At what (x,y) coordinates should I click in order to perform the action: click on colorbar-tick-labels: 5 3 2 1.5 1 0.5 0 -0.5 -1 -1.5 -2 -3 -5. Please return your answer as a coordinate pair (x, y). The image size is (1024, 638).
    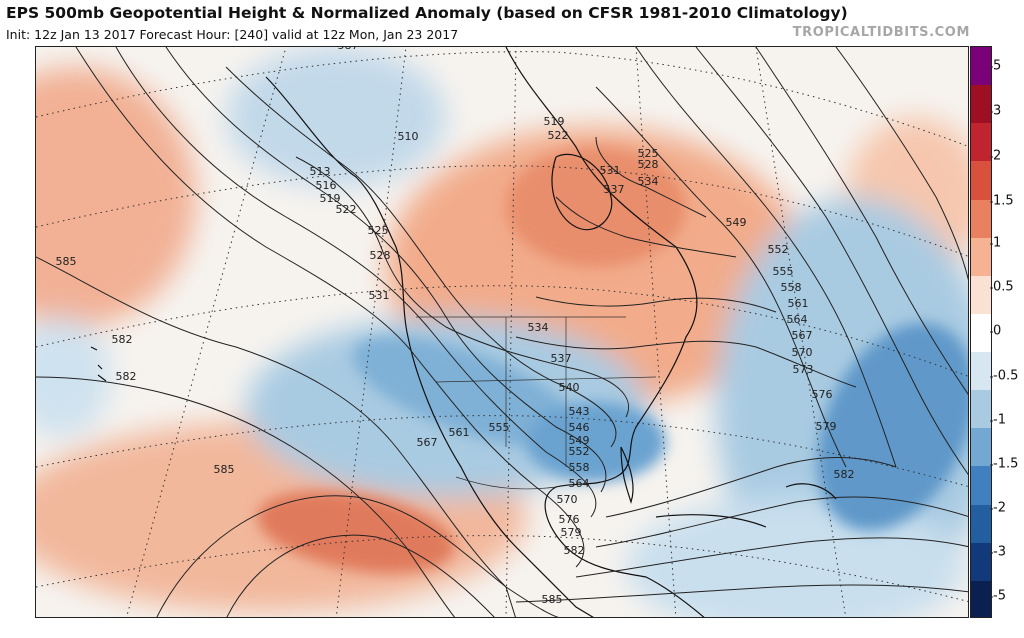
    Looking at the image, I should click on (1006, 332).